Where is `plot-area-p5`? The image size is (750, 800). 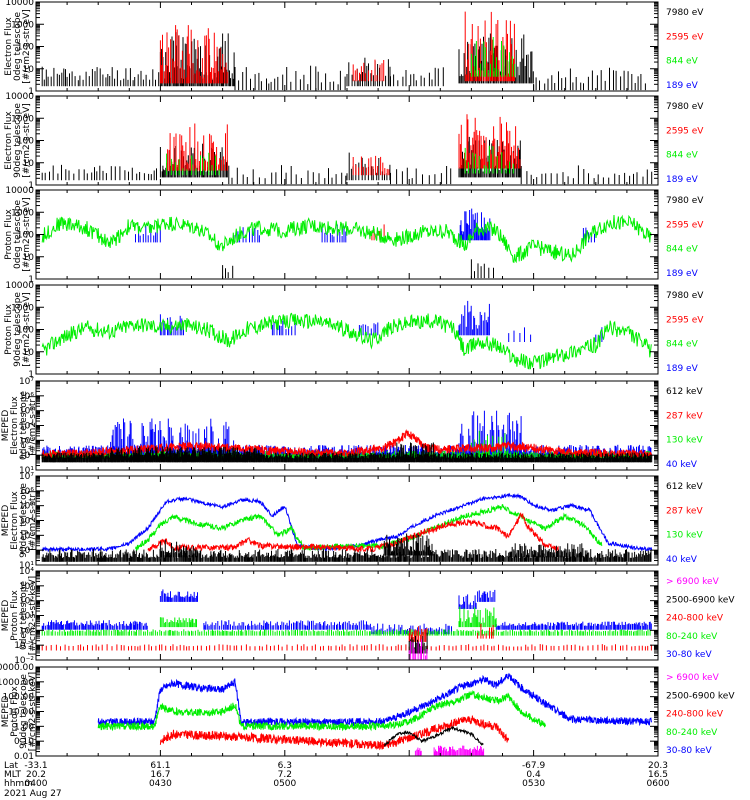 plot-area-p5 is located at coordinates (347, 436).